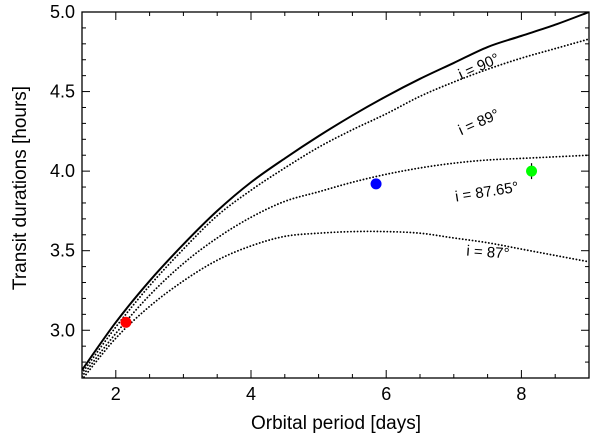 This screenshot has width=600, height=444. I want to click on y-tick-label: 3.5, so click(62, 251).